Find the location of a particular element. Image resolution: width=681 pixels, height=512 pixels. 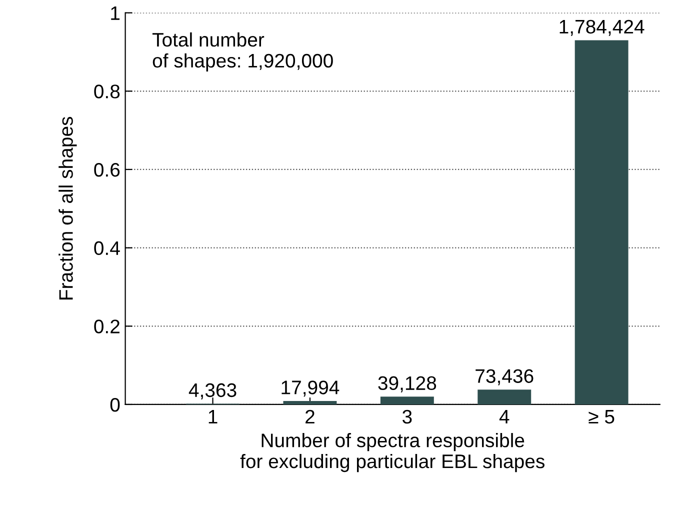

y-tick-label: 0.4 is located at coordinates (107, 248).